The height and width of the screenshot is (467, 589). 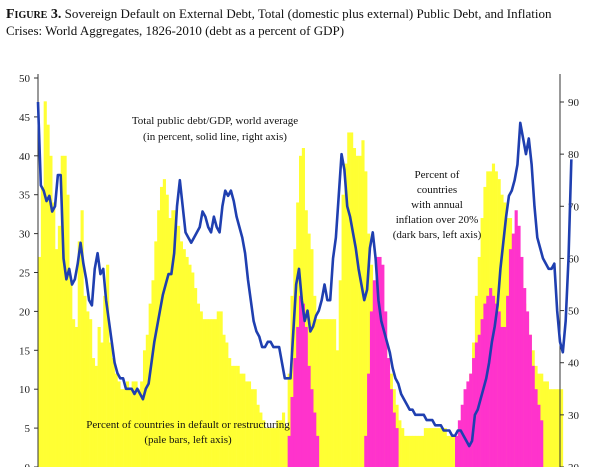 What do you see at coordinates (437, 205) in the screenshot?
I see `inflation-annotation: with annual` at bounding box center [437, 205].